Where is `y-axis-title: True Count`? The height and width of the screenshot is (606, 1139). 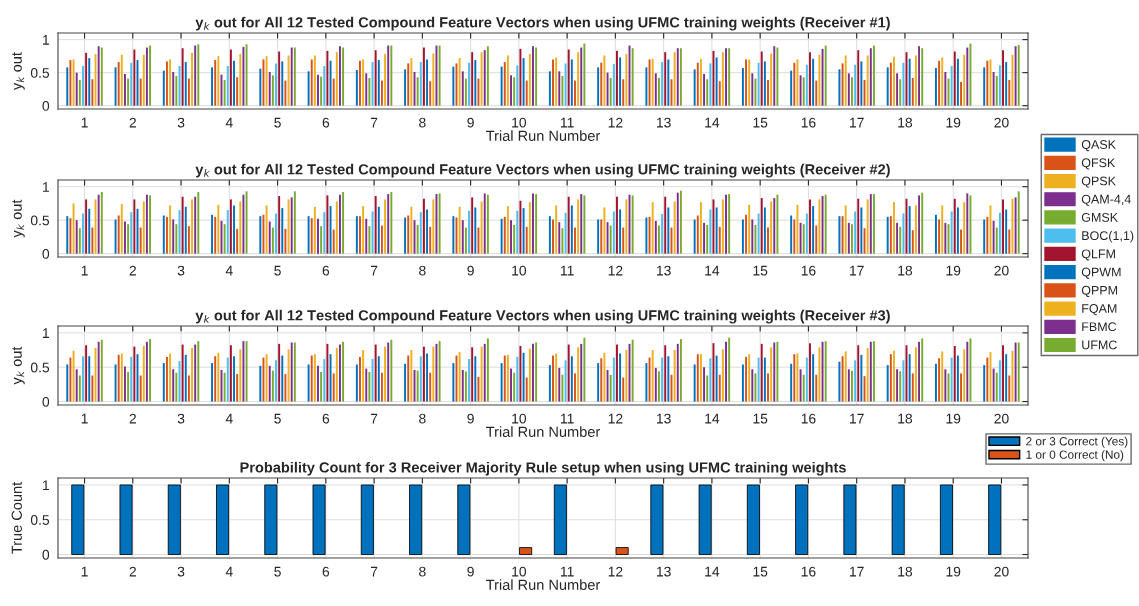 y-axis-title: True Count is located at coordinates (16, 517).